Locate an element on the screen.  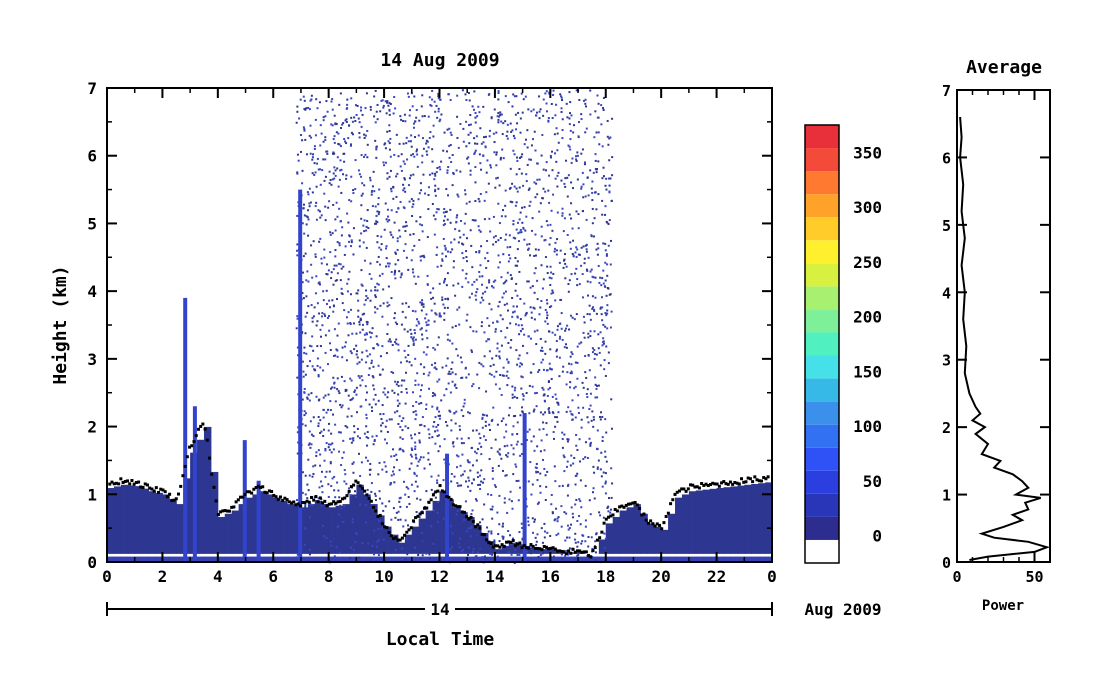
average-y-tick-label: 2 is located at coordinates (946, 428).